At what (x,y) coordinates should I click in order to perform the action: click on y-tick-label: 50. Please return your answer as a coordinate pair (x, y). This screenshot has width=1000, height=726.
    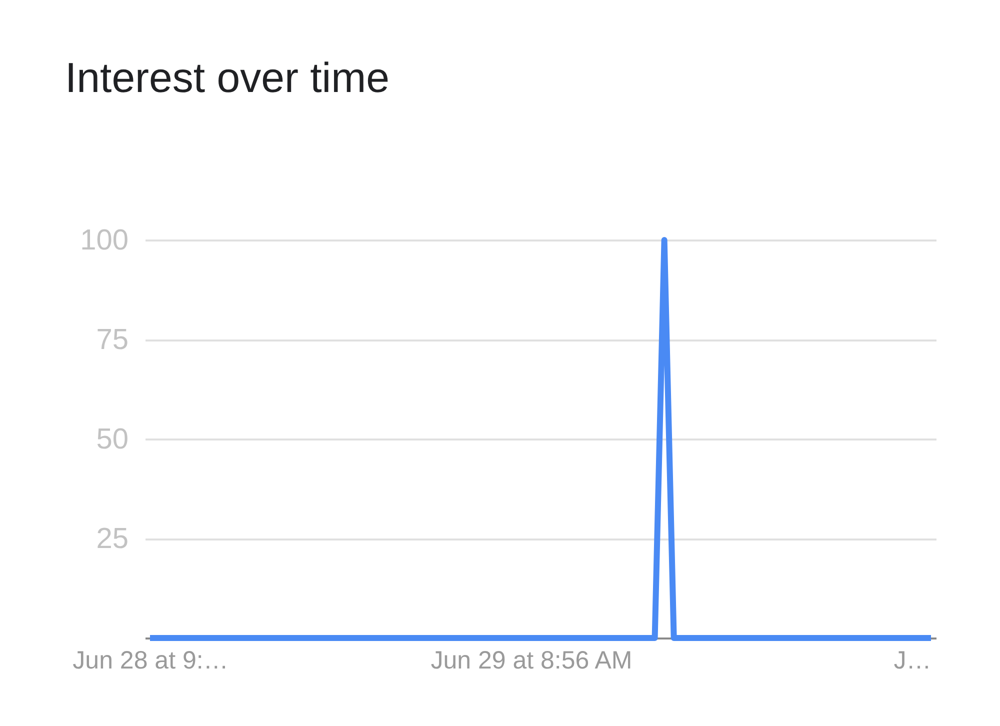
    Looking at the image, I should click on (112, 440).